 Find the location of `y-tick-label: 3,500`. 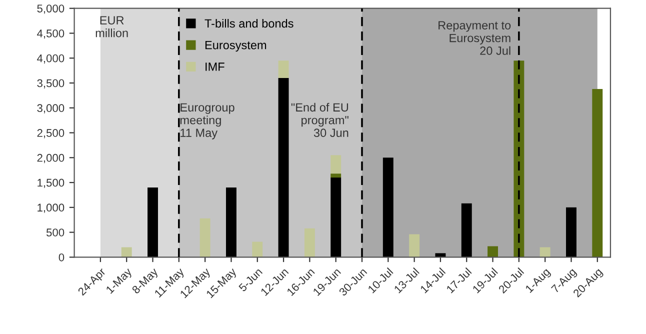

y-tick-label: 3,500 is located at coordinates (50, 83).